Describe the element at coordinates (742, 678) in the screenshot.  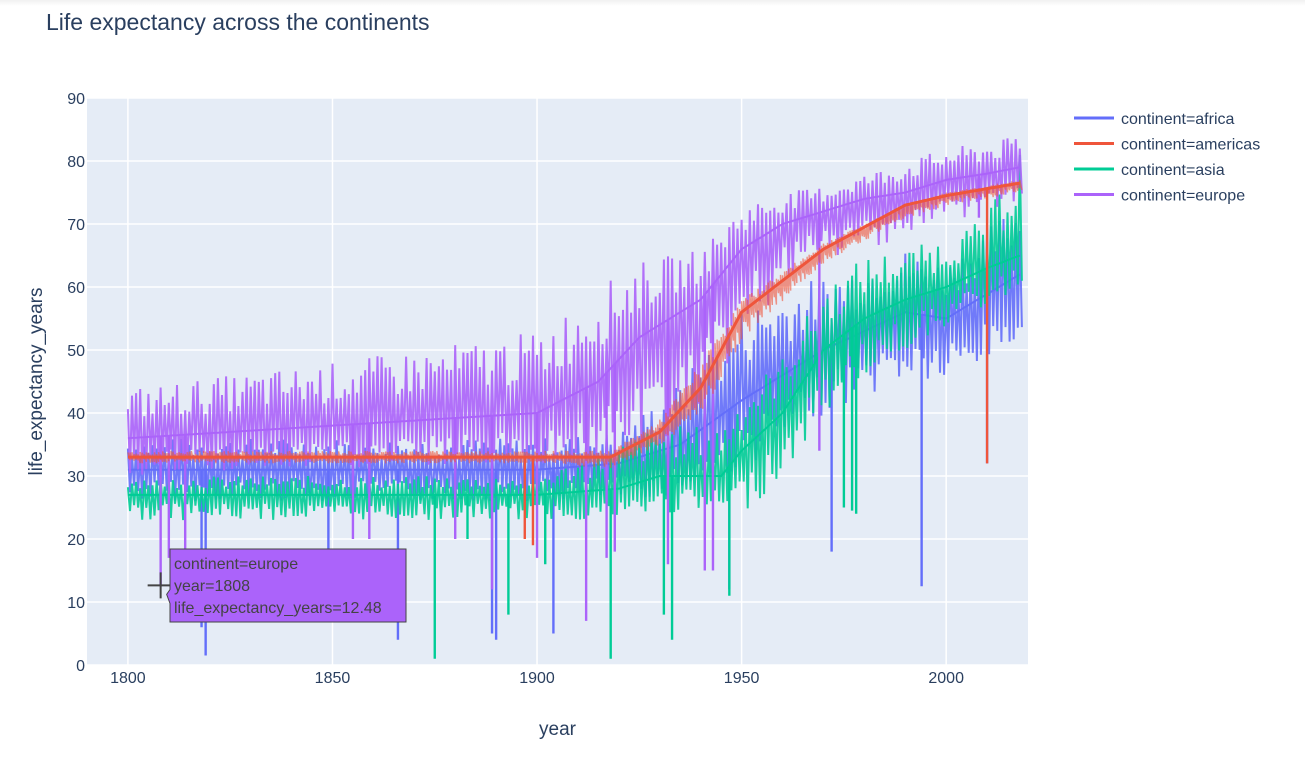
I see `x-tick-label: 1950` at that location.